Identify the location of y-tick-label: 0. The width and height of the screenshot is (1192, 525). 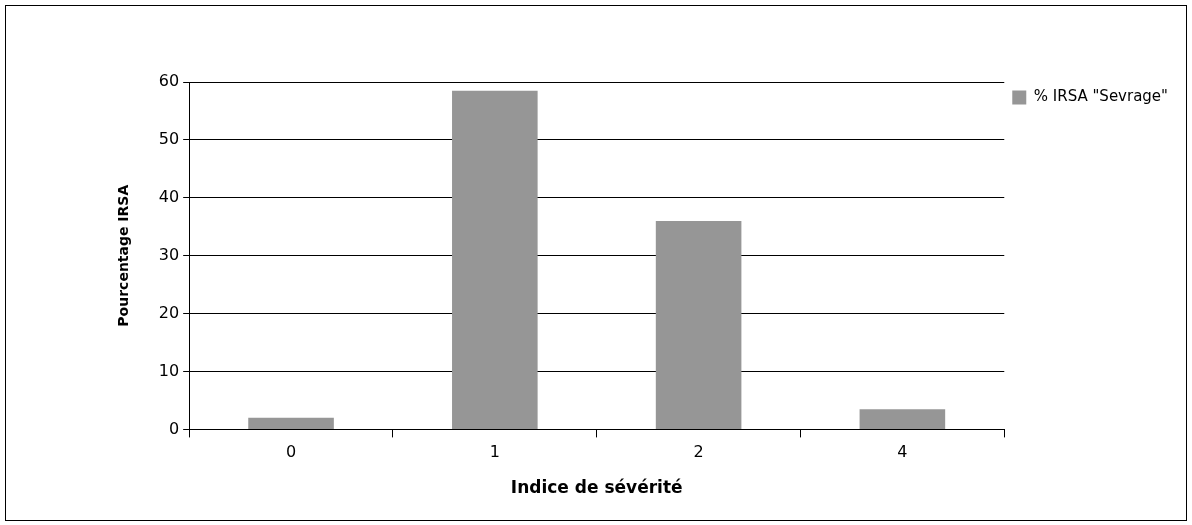
(174, 428).